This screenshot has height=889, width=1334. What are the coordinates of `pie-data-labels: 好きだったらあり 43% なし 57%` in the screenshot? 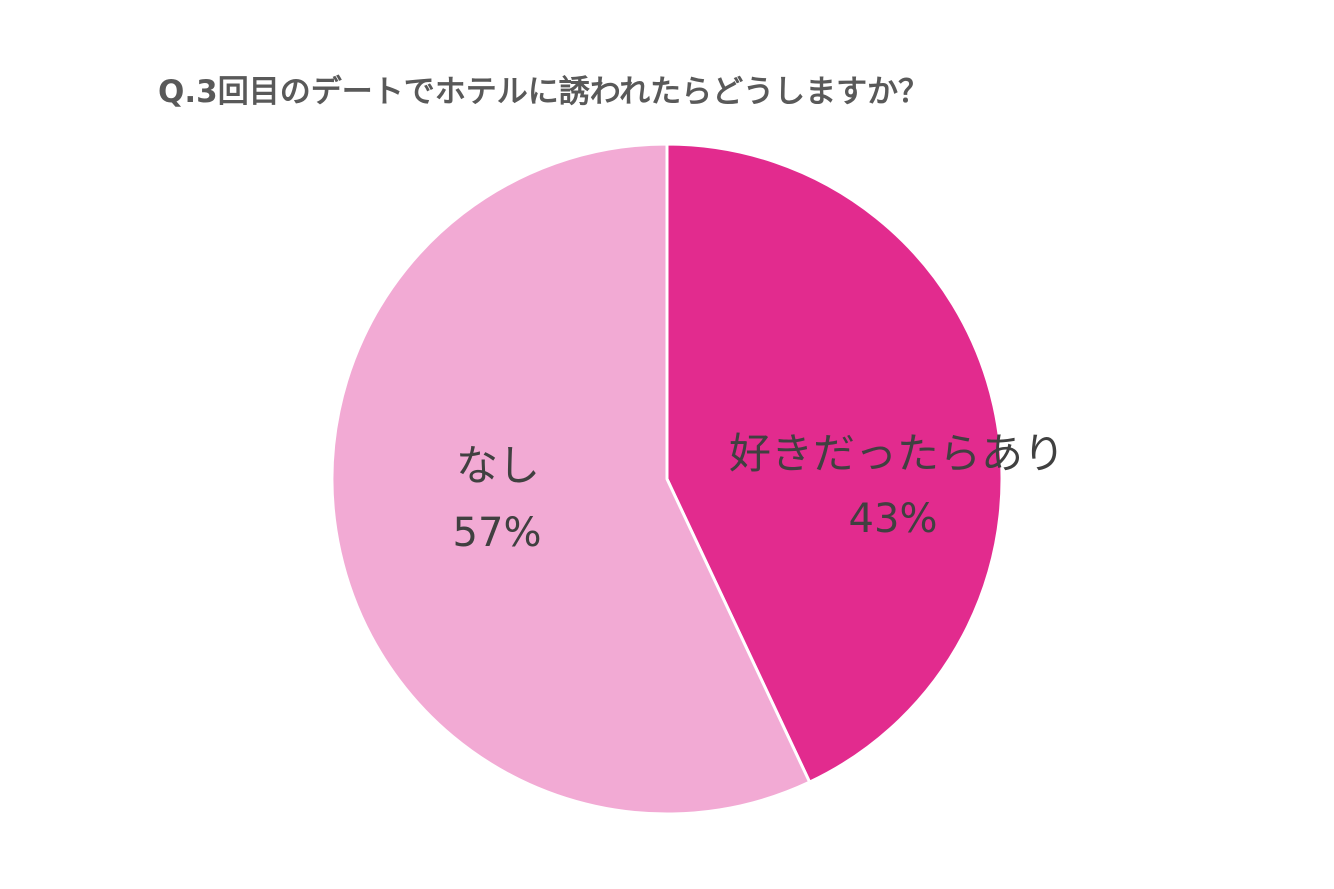 It's located at (759, 492).